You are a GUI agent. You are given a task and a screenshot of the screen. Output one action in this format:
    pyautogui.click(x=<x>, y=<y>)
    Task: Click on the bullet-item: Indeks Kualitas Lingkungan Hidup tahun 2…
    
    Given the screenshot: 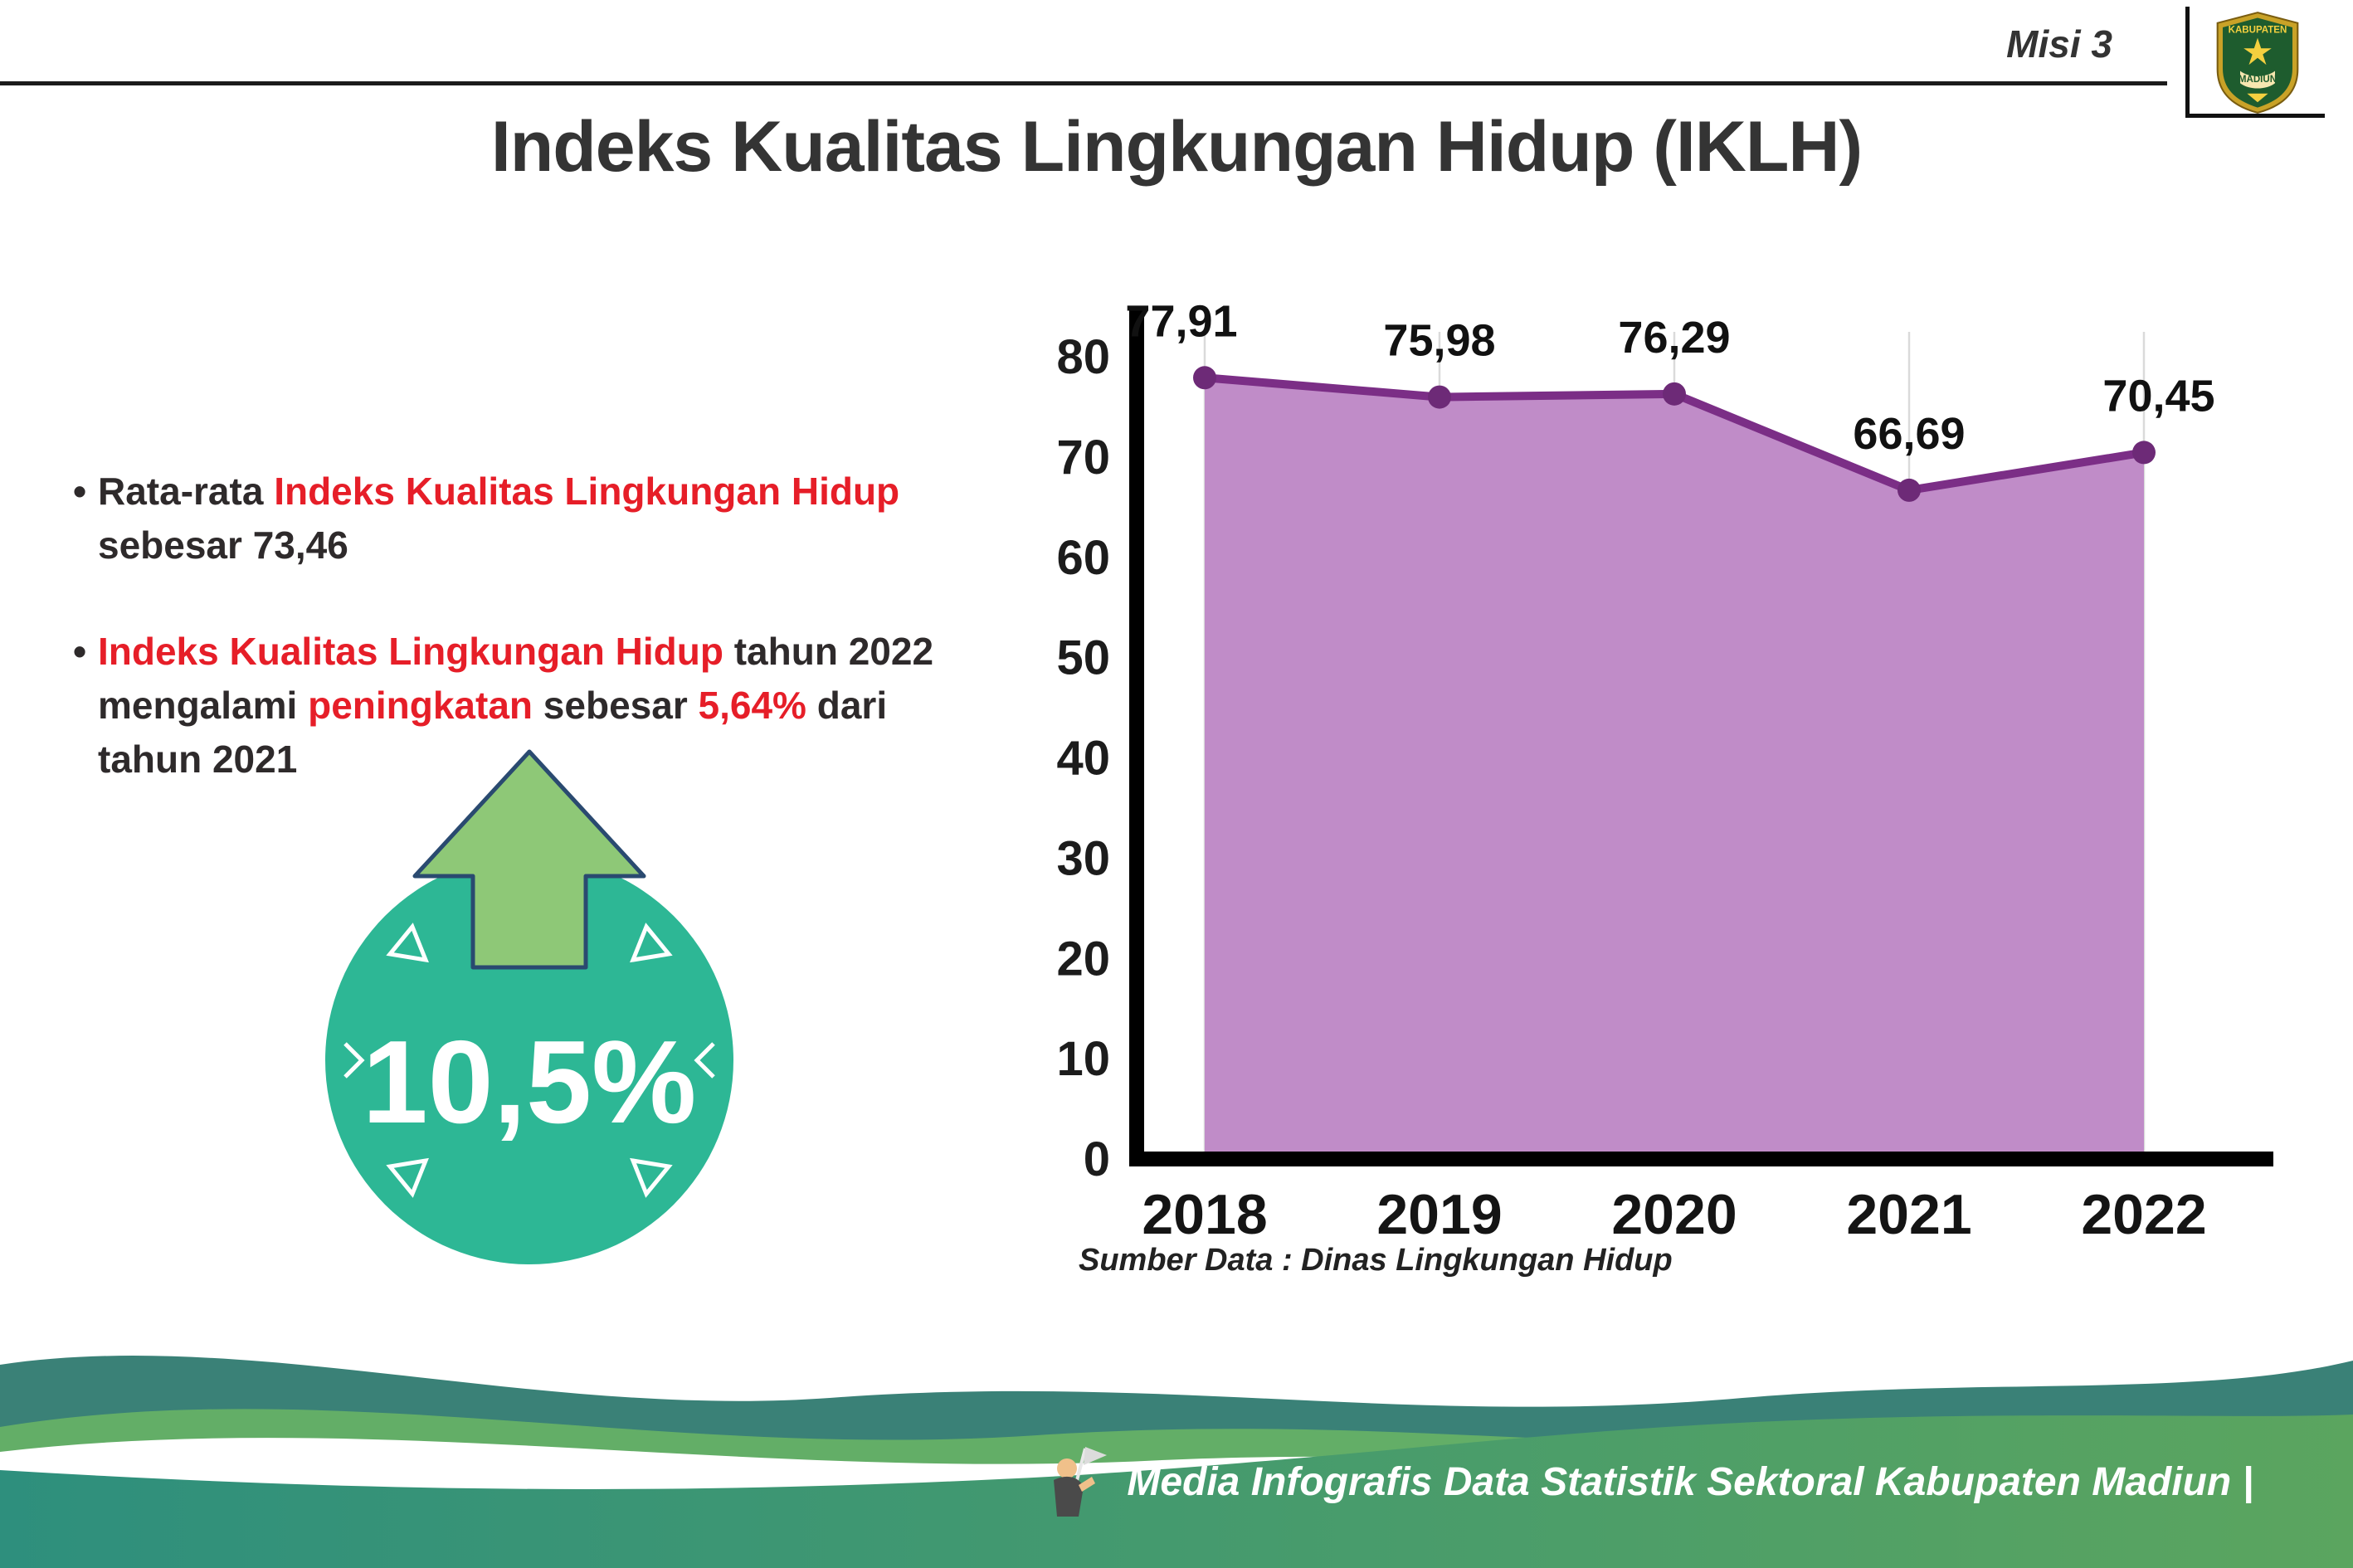 What is the action you would take?
    pyautogui.click(x=521, y=706)
    